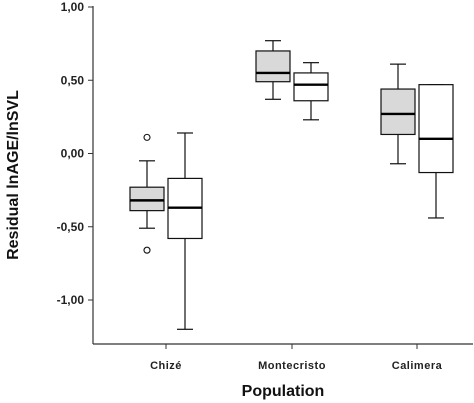  I want to click on y-axis-title: Residual lnAGE/lnSVL, so click(13, 175).